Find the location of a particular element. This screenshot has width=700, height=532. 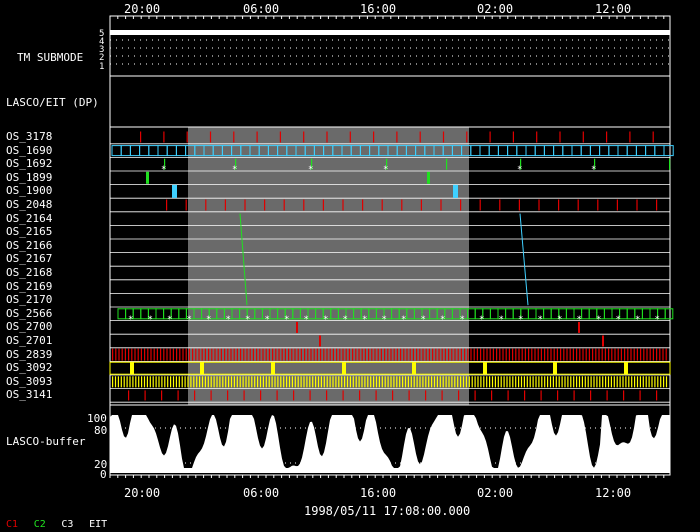

bottom-tick-3: 02:00 is located at coordinates (495, 493).